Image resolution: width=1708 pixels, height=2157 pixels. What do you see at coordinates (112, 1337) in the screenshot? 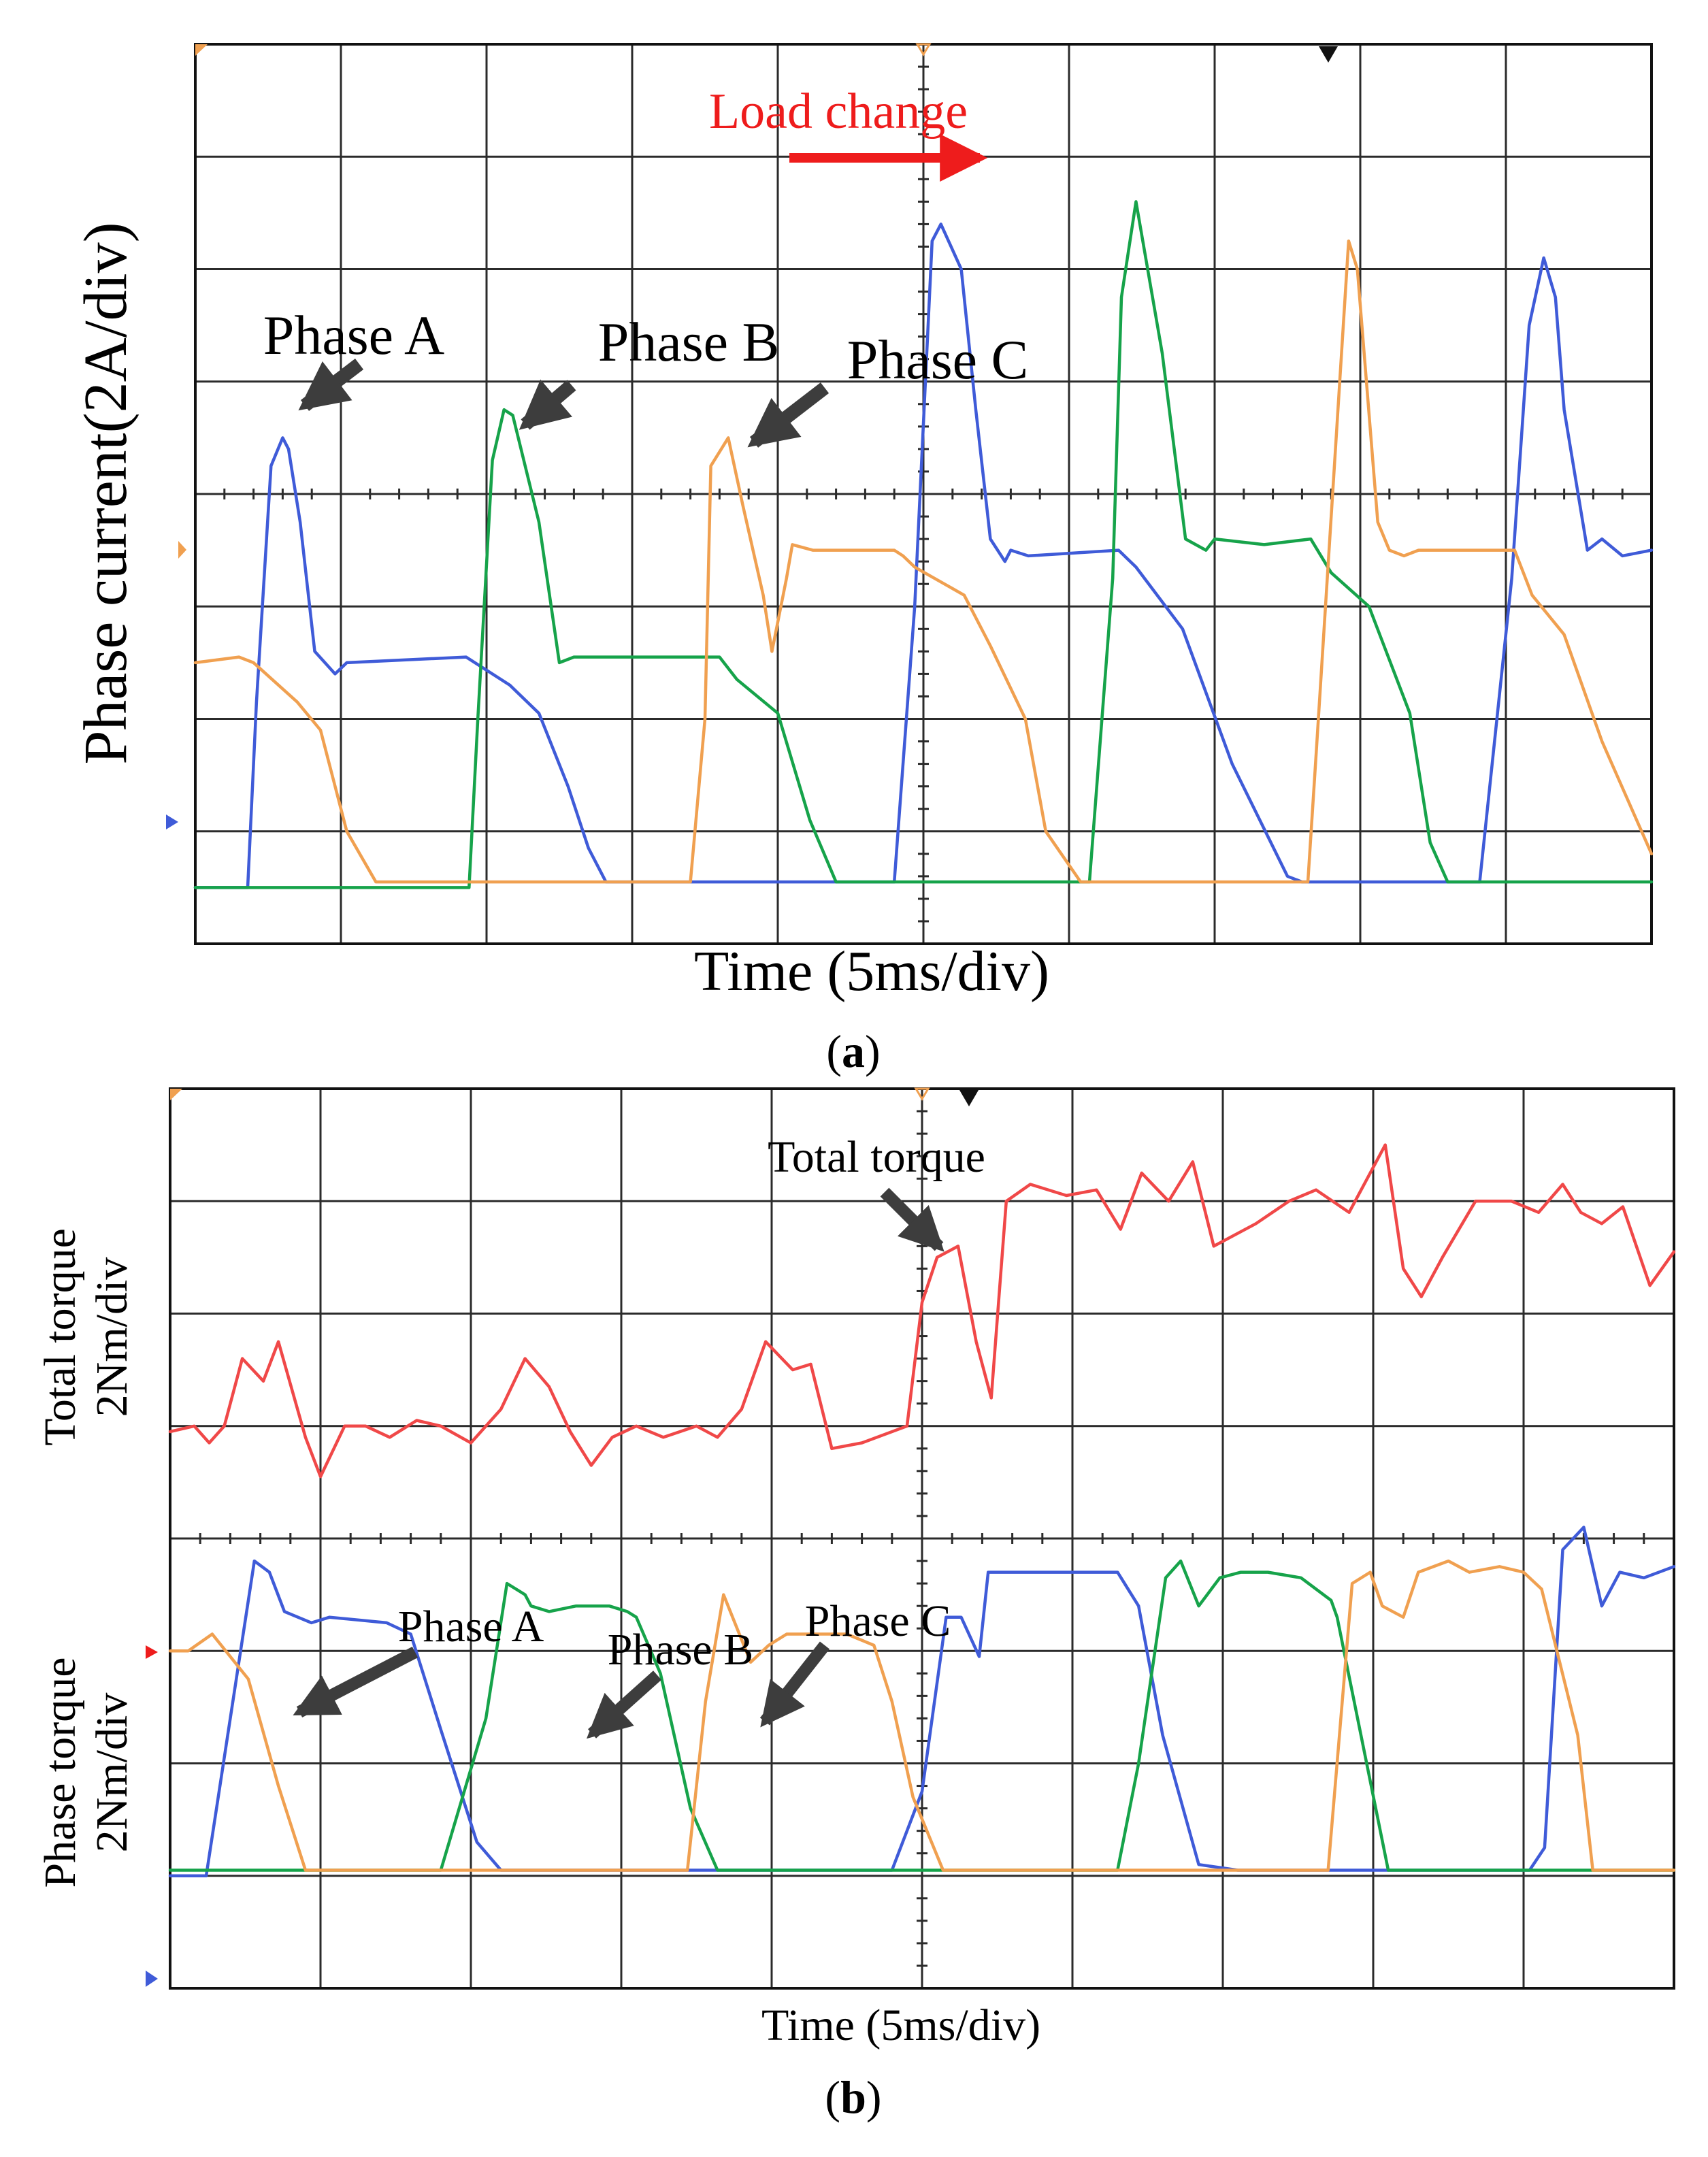
I see `y-axis-label-upper-line2: 2Nm/div` at bounding box center [112, 1337].